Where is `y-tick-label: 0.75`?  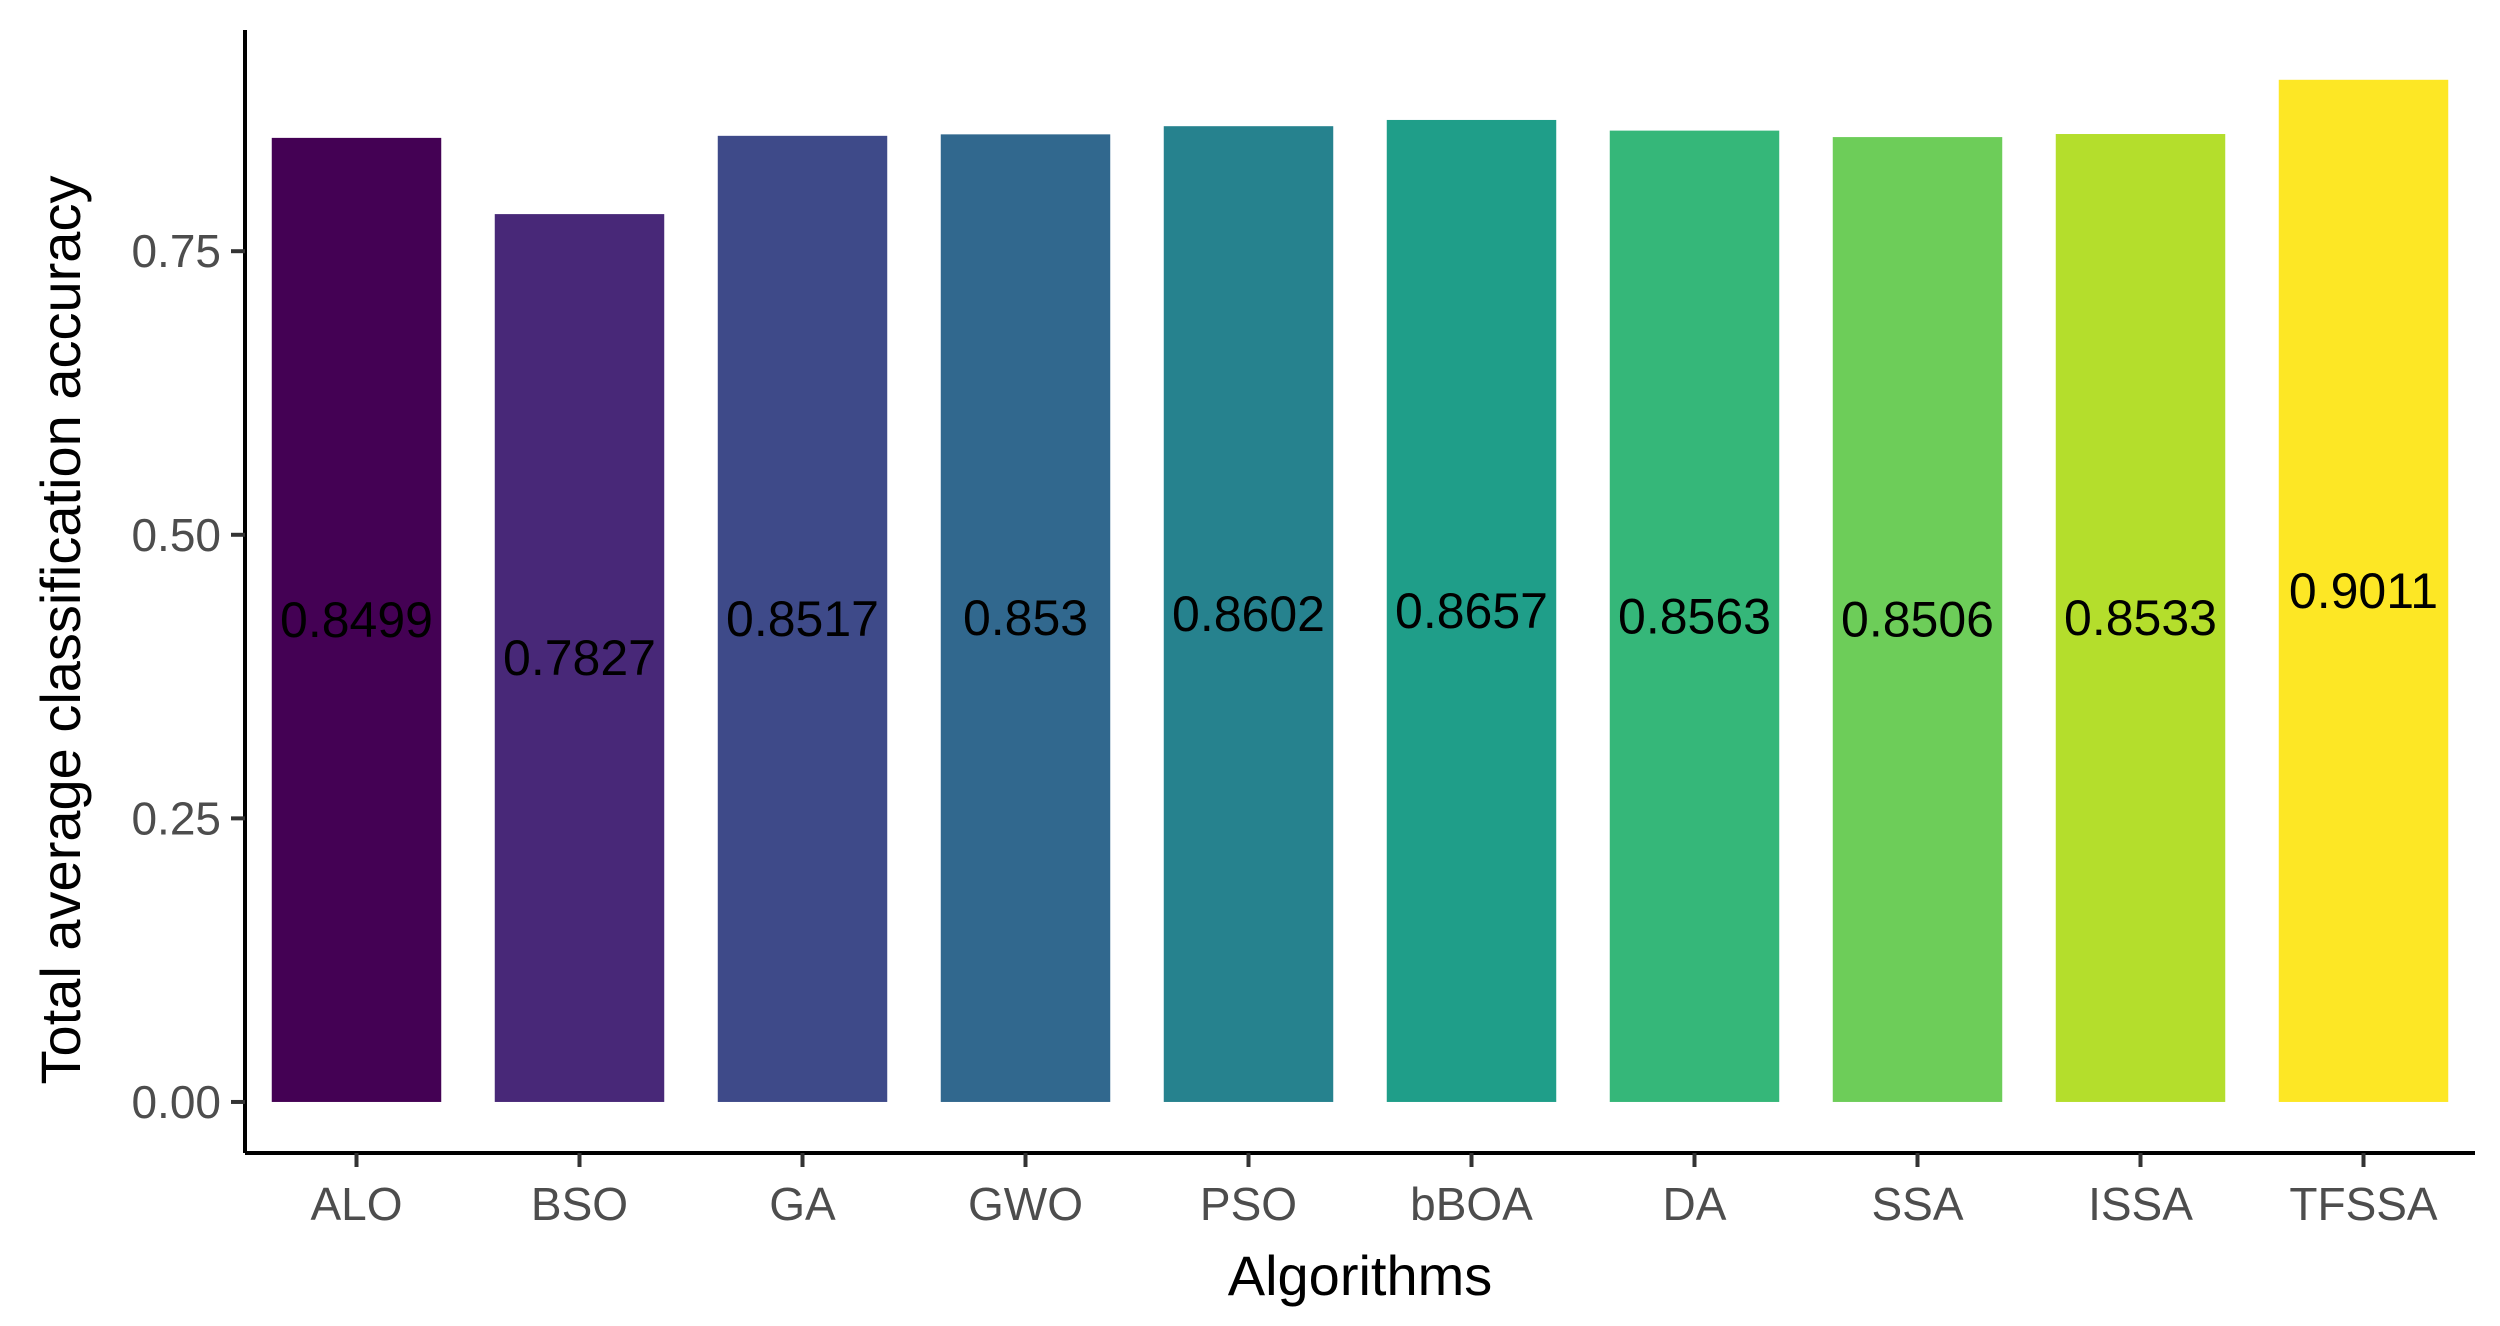 y-tick-label: 0.75 is located at coordinates (176, 251).